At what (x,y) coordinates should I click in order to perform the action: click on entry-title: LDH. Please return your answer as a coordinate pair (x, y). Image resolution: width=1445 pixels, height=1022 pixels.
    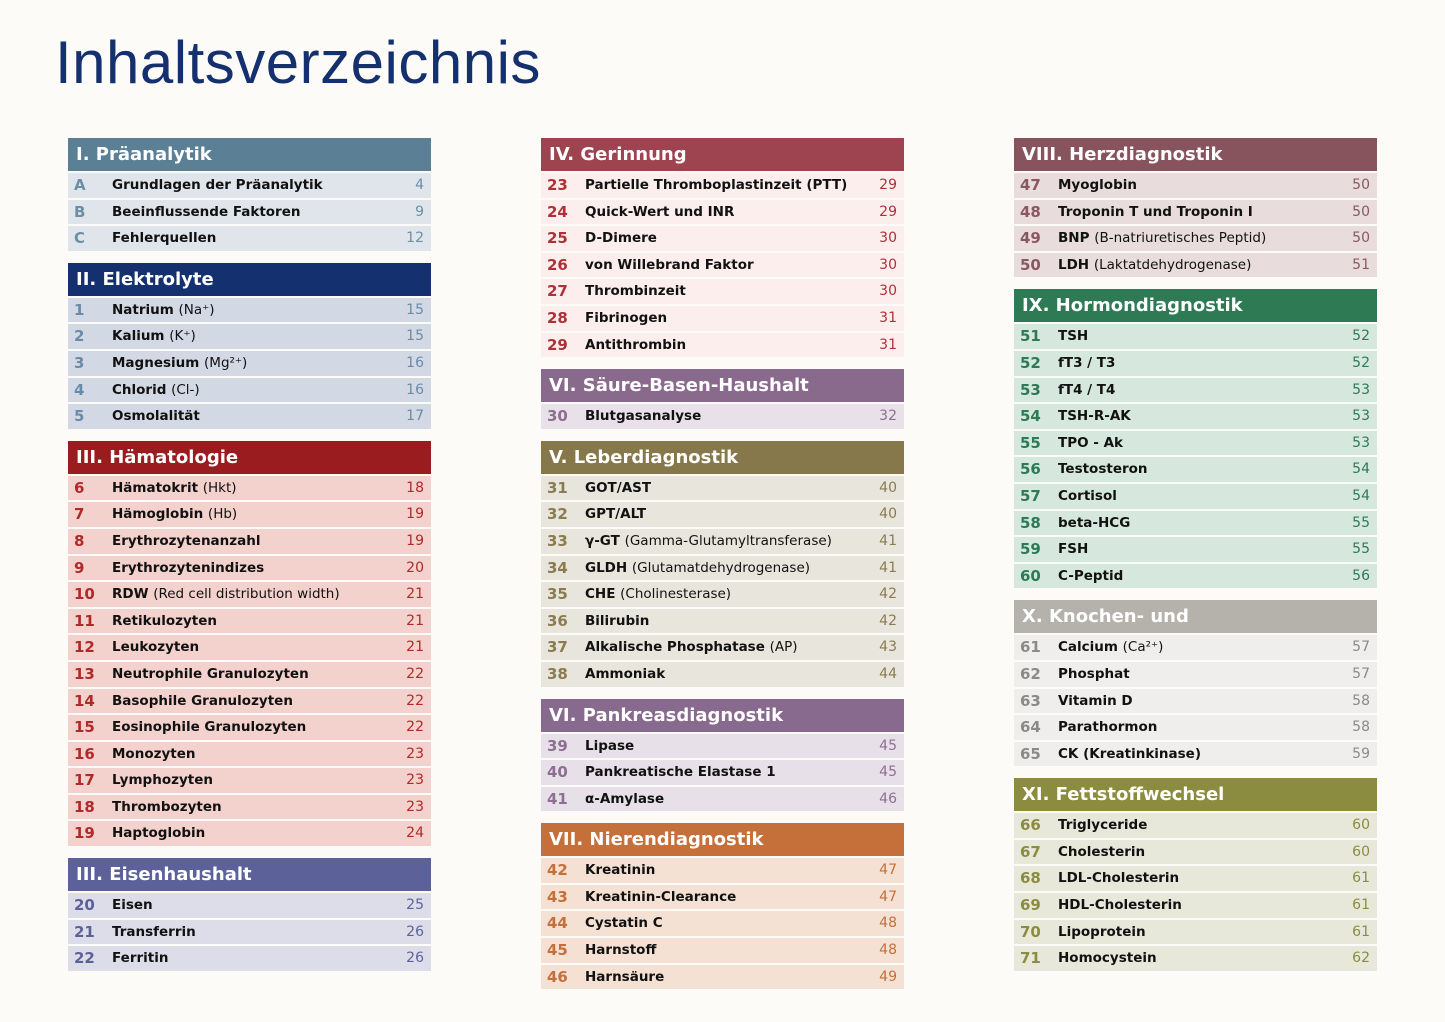
    Looking at the image, I should click on (1074, 264).